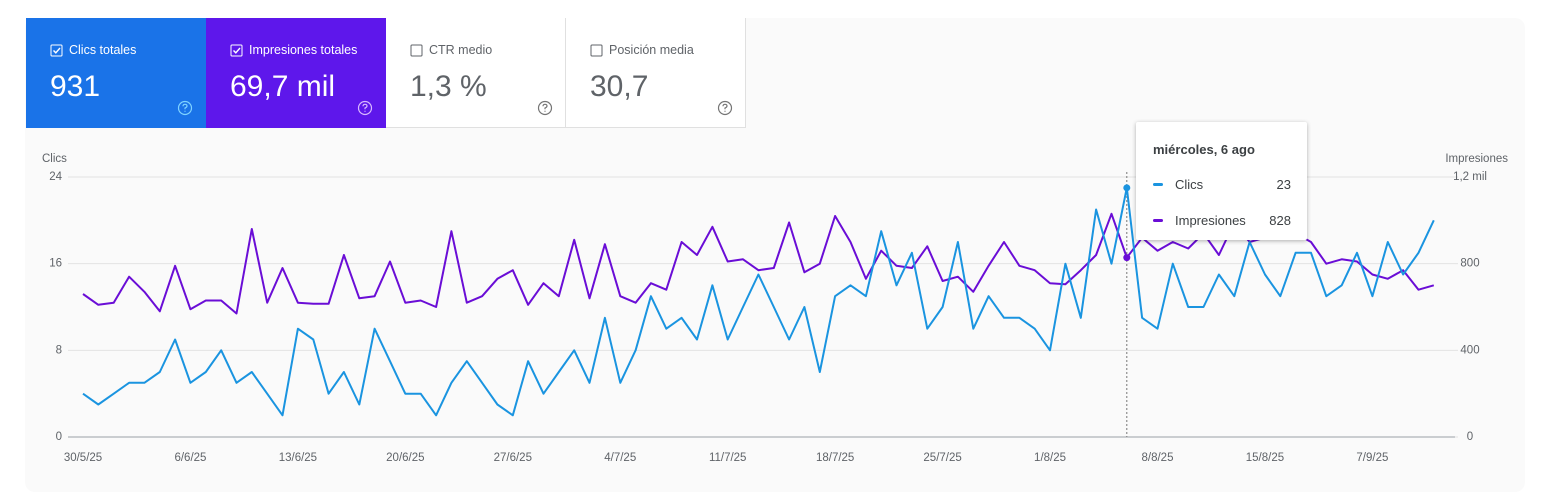 This screenshot has height=500, width=1549. What do you see at coordinates (83, 458) in the screenshot?
I see `x-tick-label: 30/5/25` at bounding box center [83, 458].